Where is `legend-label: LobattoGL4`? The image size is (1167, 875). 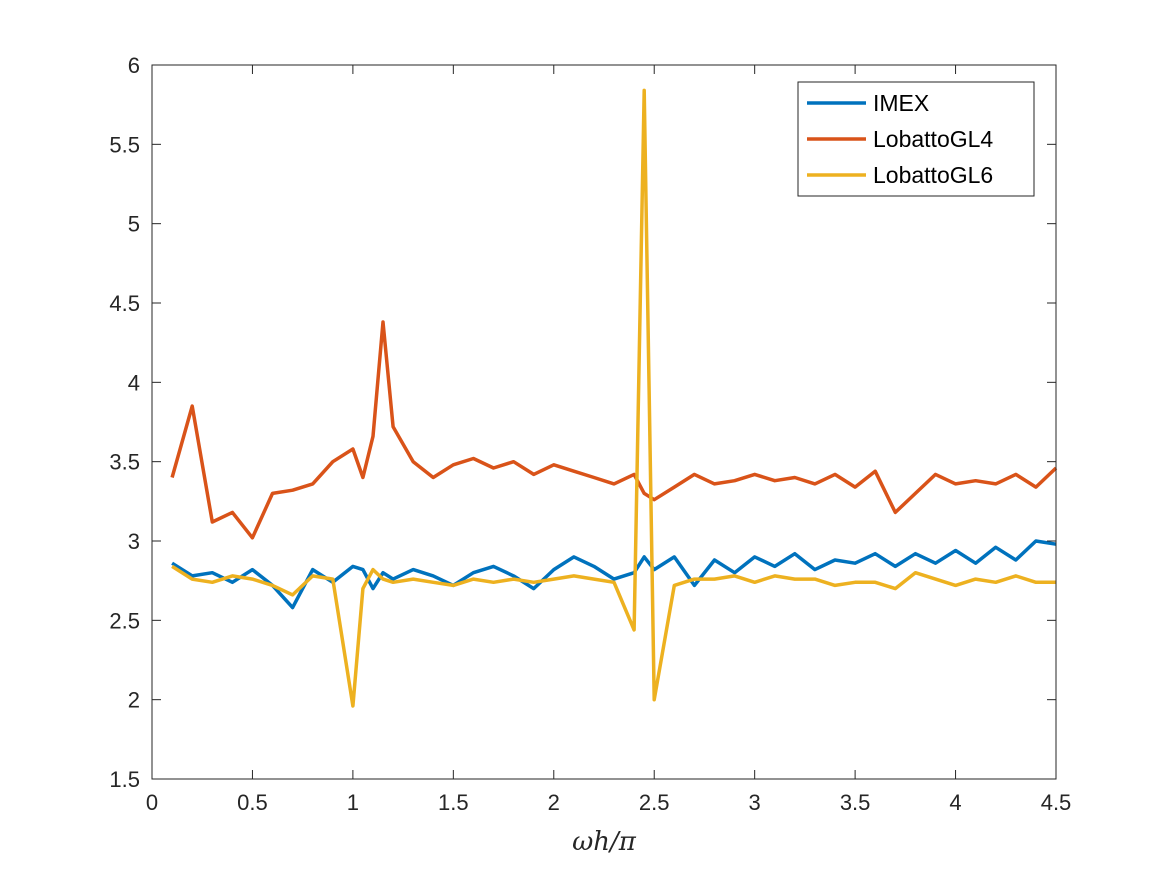 legend-label: LobattoGL4 is located at coordinates (933, 139).